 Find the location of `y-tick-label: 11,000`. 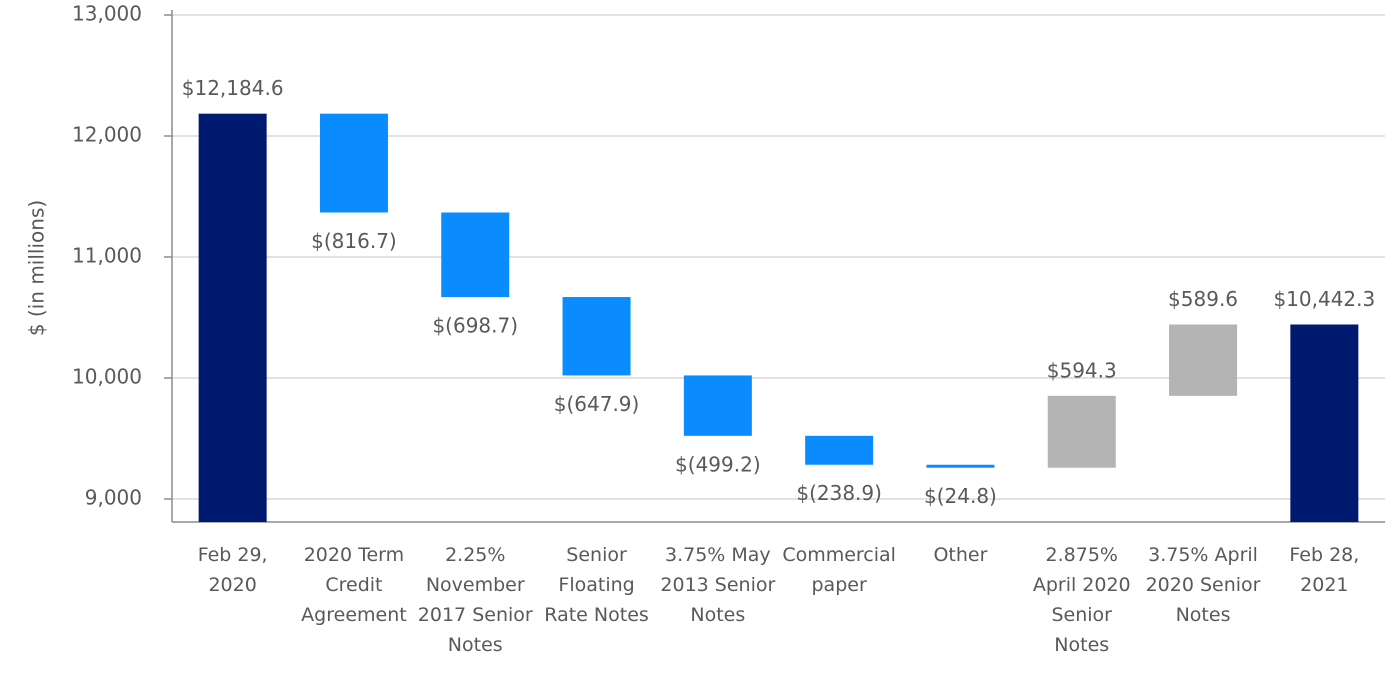

y-tick-label: 11,000 is located at coordinates (107, 256).